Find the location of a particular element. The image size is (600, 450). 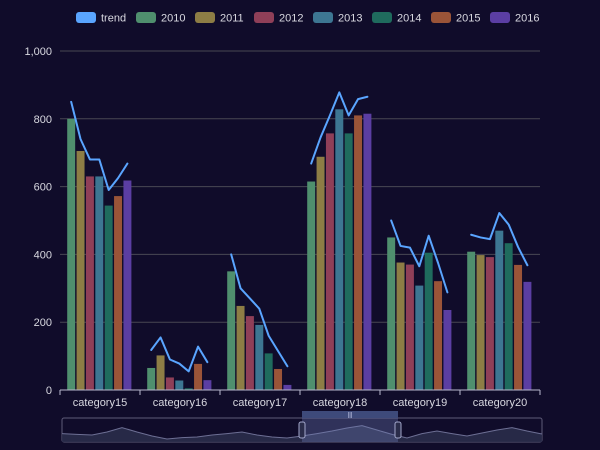

y-axis: 0 200 400 600 800 1,000 is located at coordinates (38, 221).